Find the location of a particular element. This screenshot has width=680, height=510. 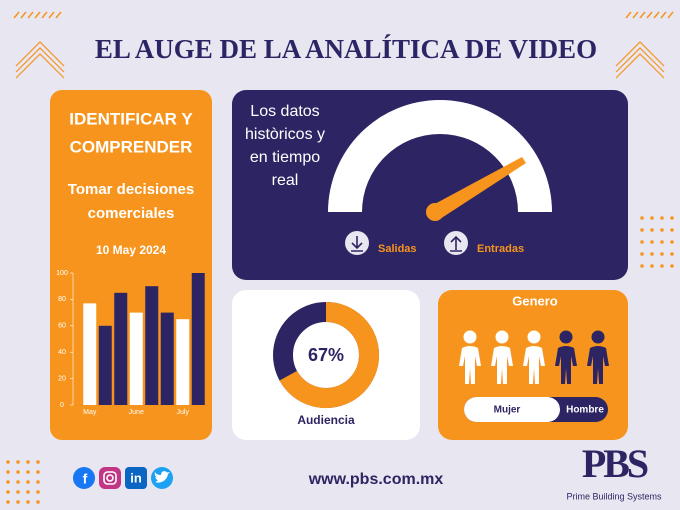

donut-label: 67% is located at coordinates (326, 355).